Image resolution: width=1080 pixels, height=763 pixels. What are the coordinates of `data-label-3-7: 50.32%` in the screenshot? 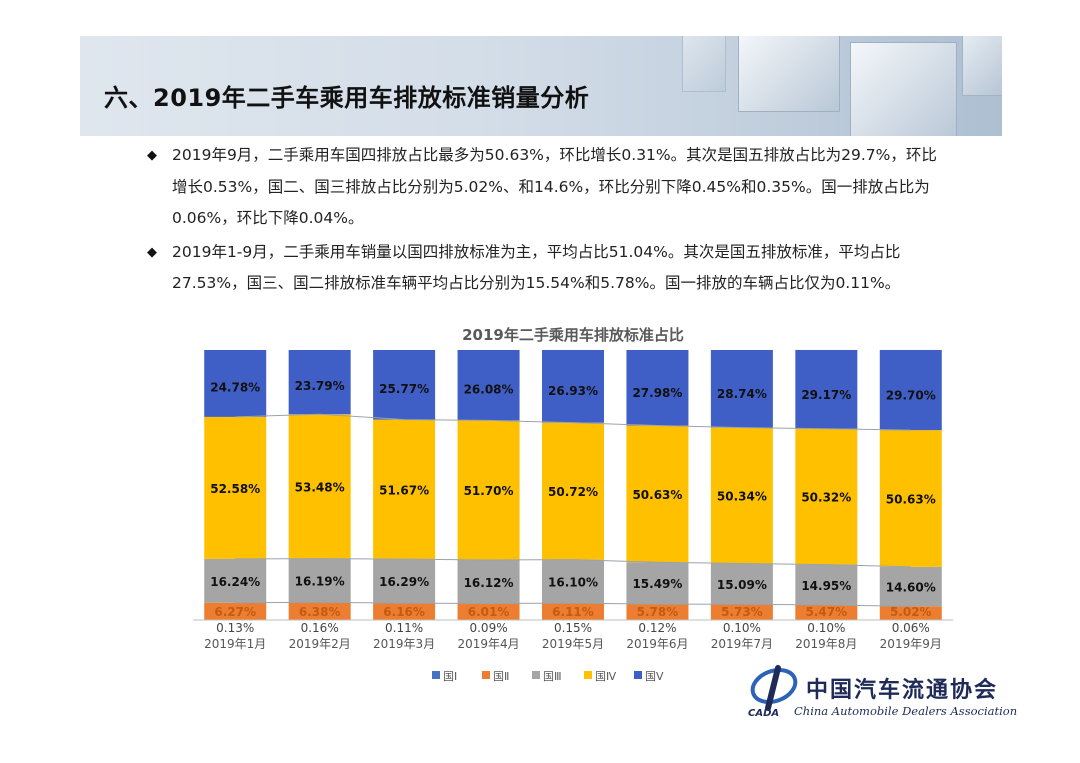 It's located at (826, 498).